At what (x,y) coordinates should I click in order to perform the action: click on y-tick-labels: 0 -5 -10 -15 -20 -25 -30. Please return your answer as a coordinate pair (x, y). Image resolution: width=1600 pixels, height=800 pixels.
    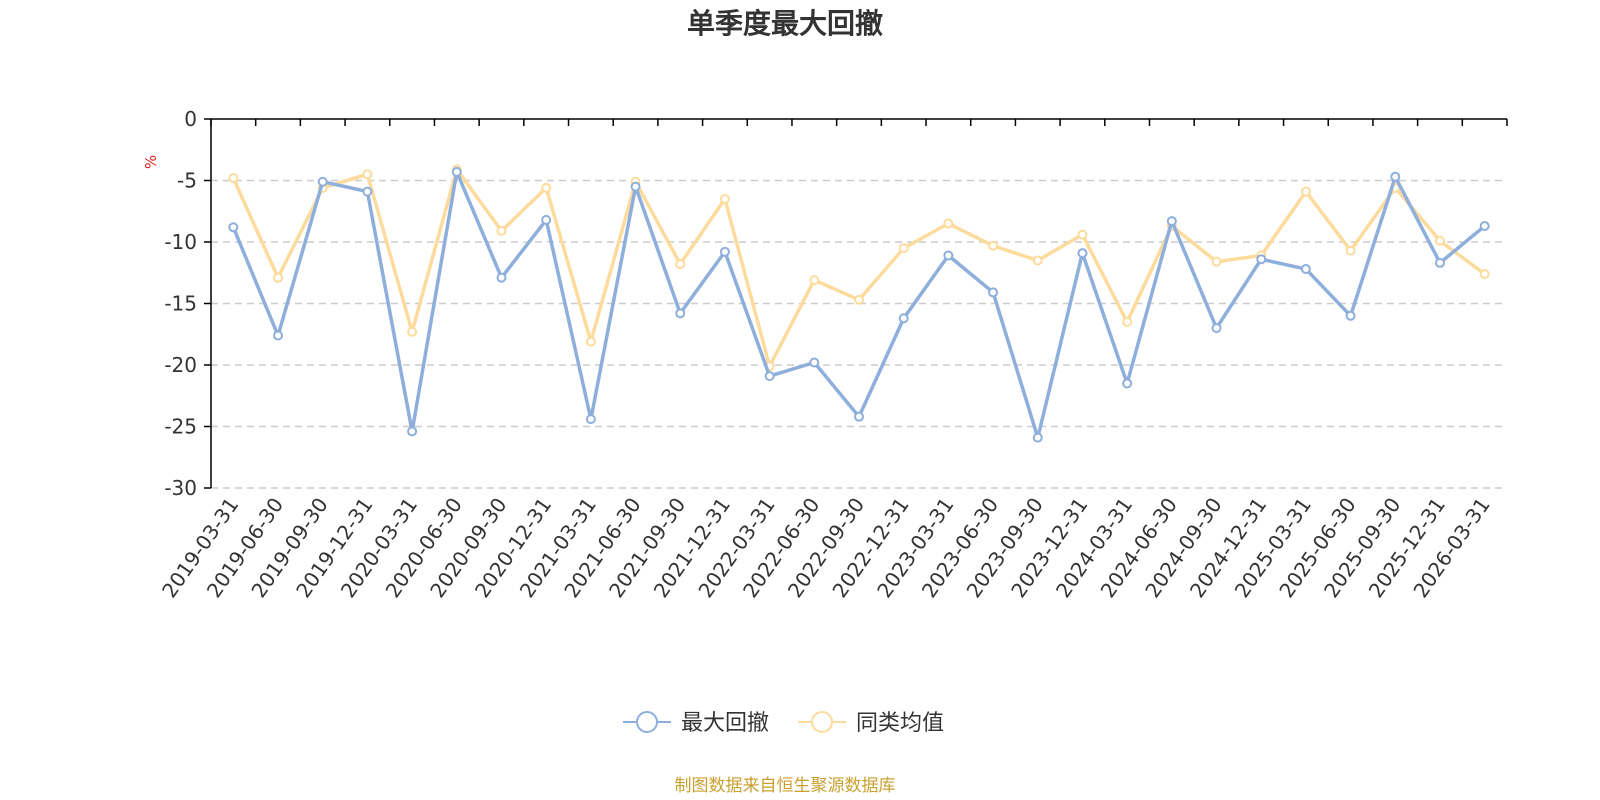
    Looking at the image, I should click on (180, 303).